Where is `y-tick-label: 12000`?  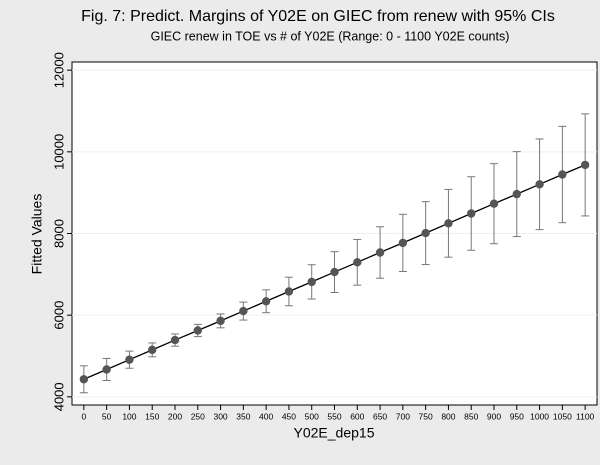 y-tick-label: 12000 is located at coordinates (58, 70).